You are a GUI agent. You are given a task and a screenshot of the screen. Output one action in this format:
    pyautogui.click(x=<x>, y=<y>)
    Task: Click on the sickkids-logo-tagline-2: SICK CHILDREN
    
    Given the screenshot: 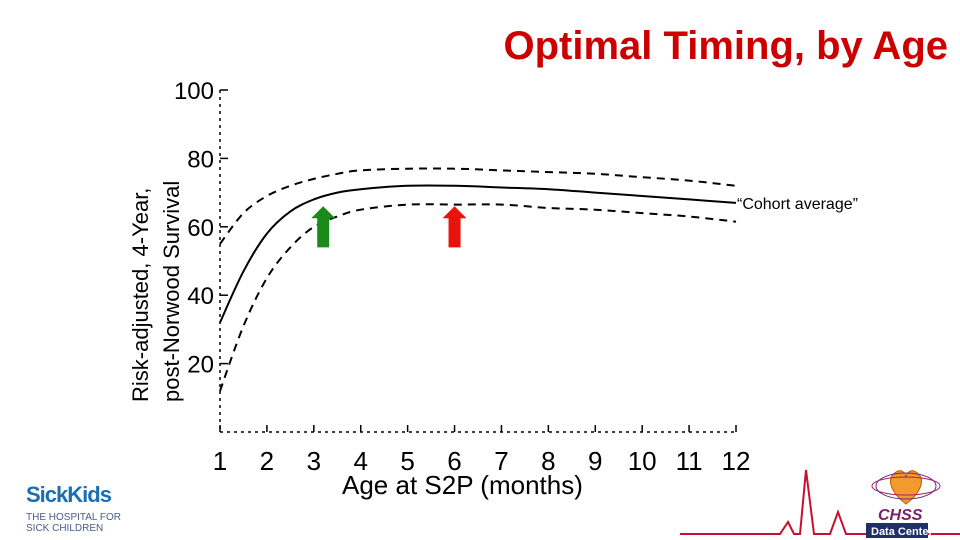 What is the action you would take?
    pyautogui.click(x=64, y=528)
    